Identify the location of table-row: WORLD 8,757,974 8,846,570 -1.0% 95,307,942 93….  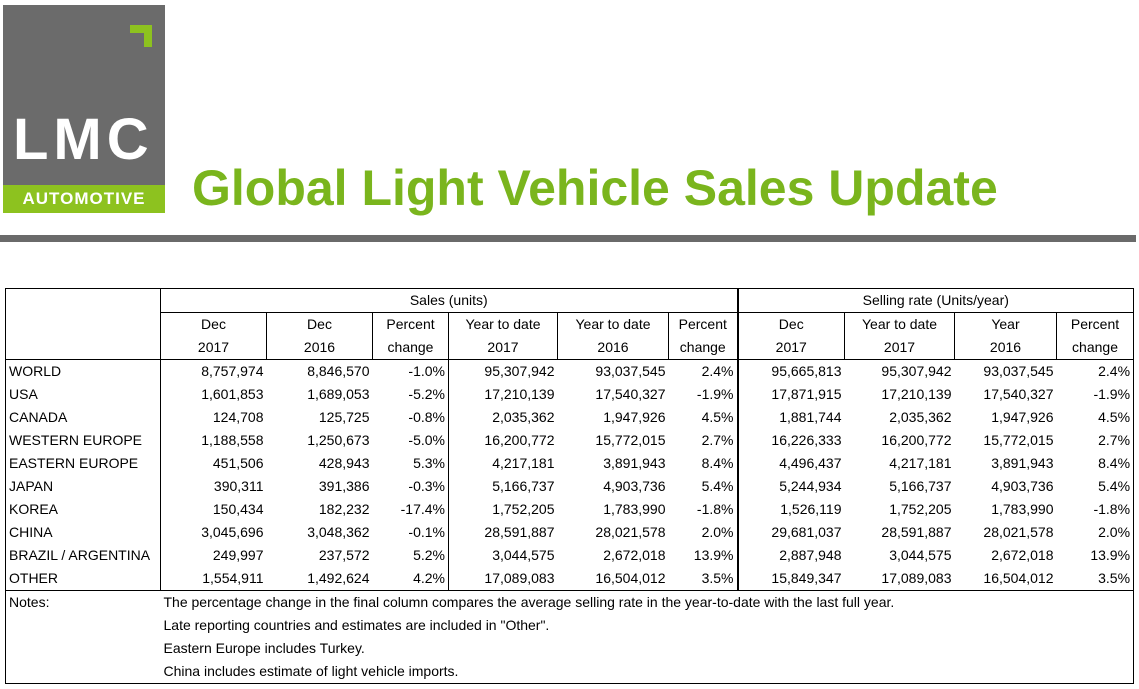
(570, 371).